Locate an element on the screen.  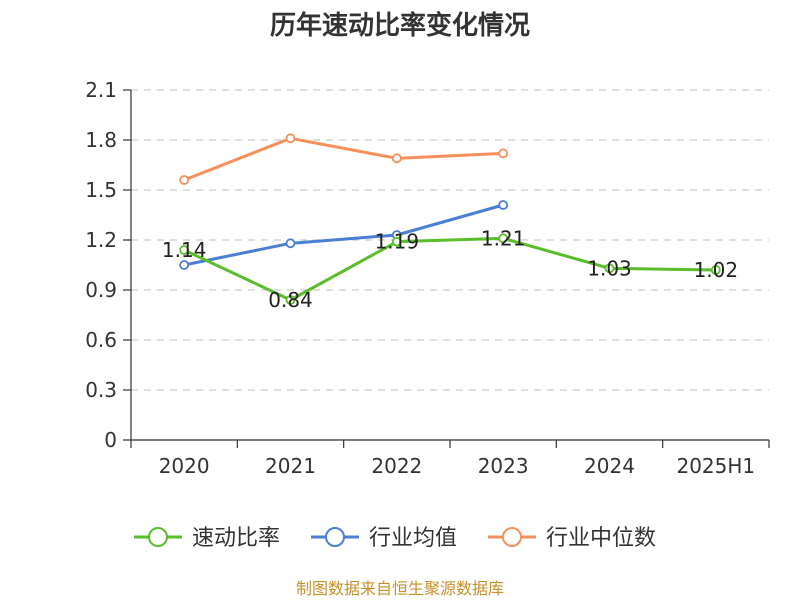
data-label: 1.03 is located at coordinates (609, 268).